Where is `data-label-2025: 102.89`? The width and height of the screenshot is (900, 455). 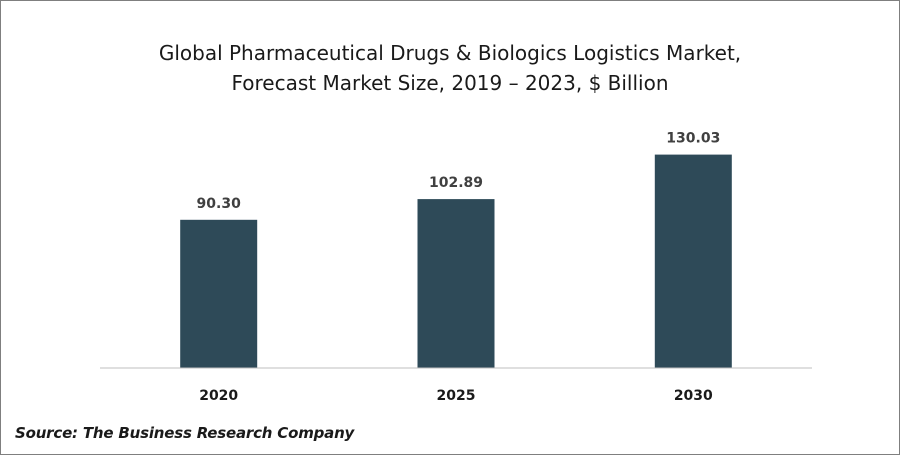
data-label-2025: 102.89 is located at coordinates (456, 183).